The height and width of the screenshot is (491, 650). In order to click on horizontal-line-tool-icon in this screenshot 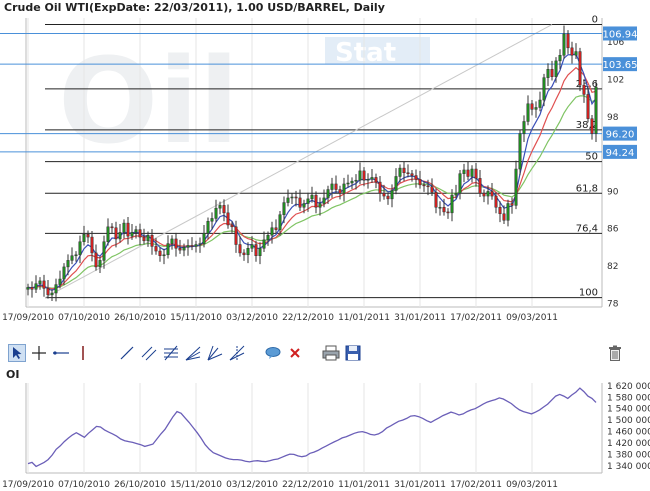, I will do `click(61, 353)`.